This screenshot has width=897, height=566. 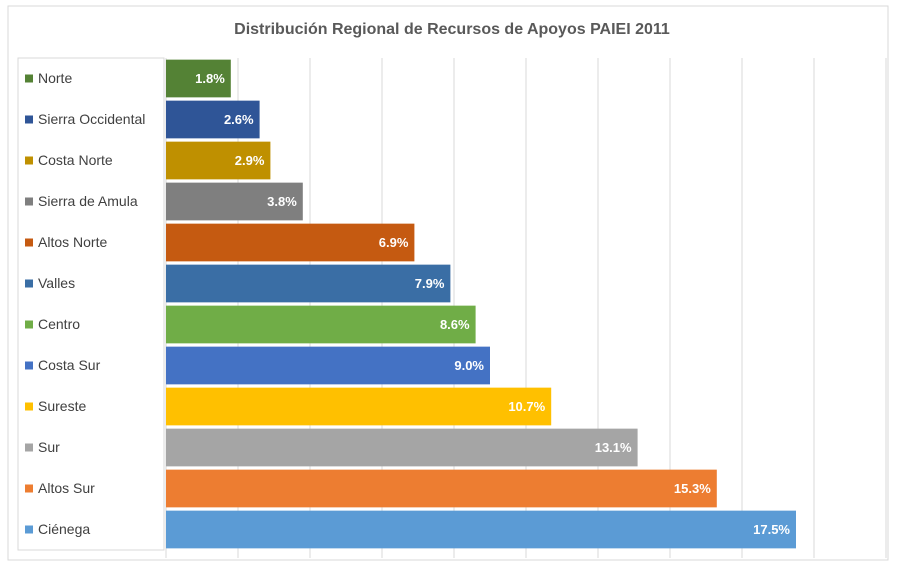 I want to click on value-label: 9.0%, so click(x=469, y=365).